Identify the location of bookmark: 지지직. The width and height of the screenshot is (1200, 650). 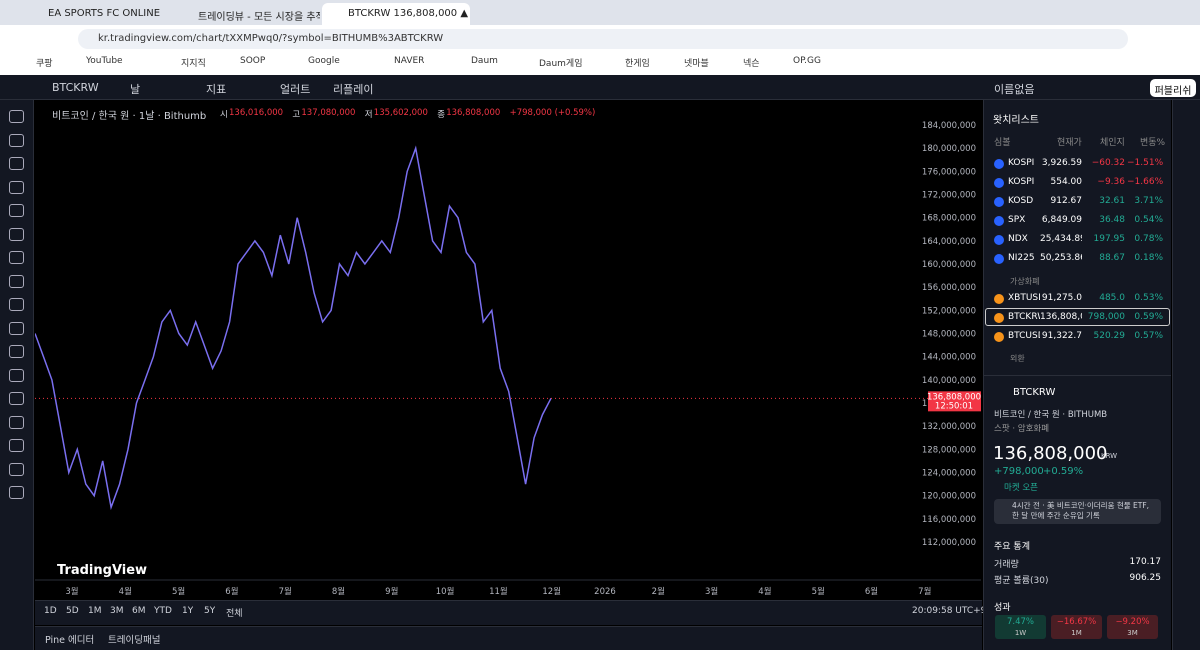
(193, 64).